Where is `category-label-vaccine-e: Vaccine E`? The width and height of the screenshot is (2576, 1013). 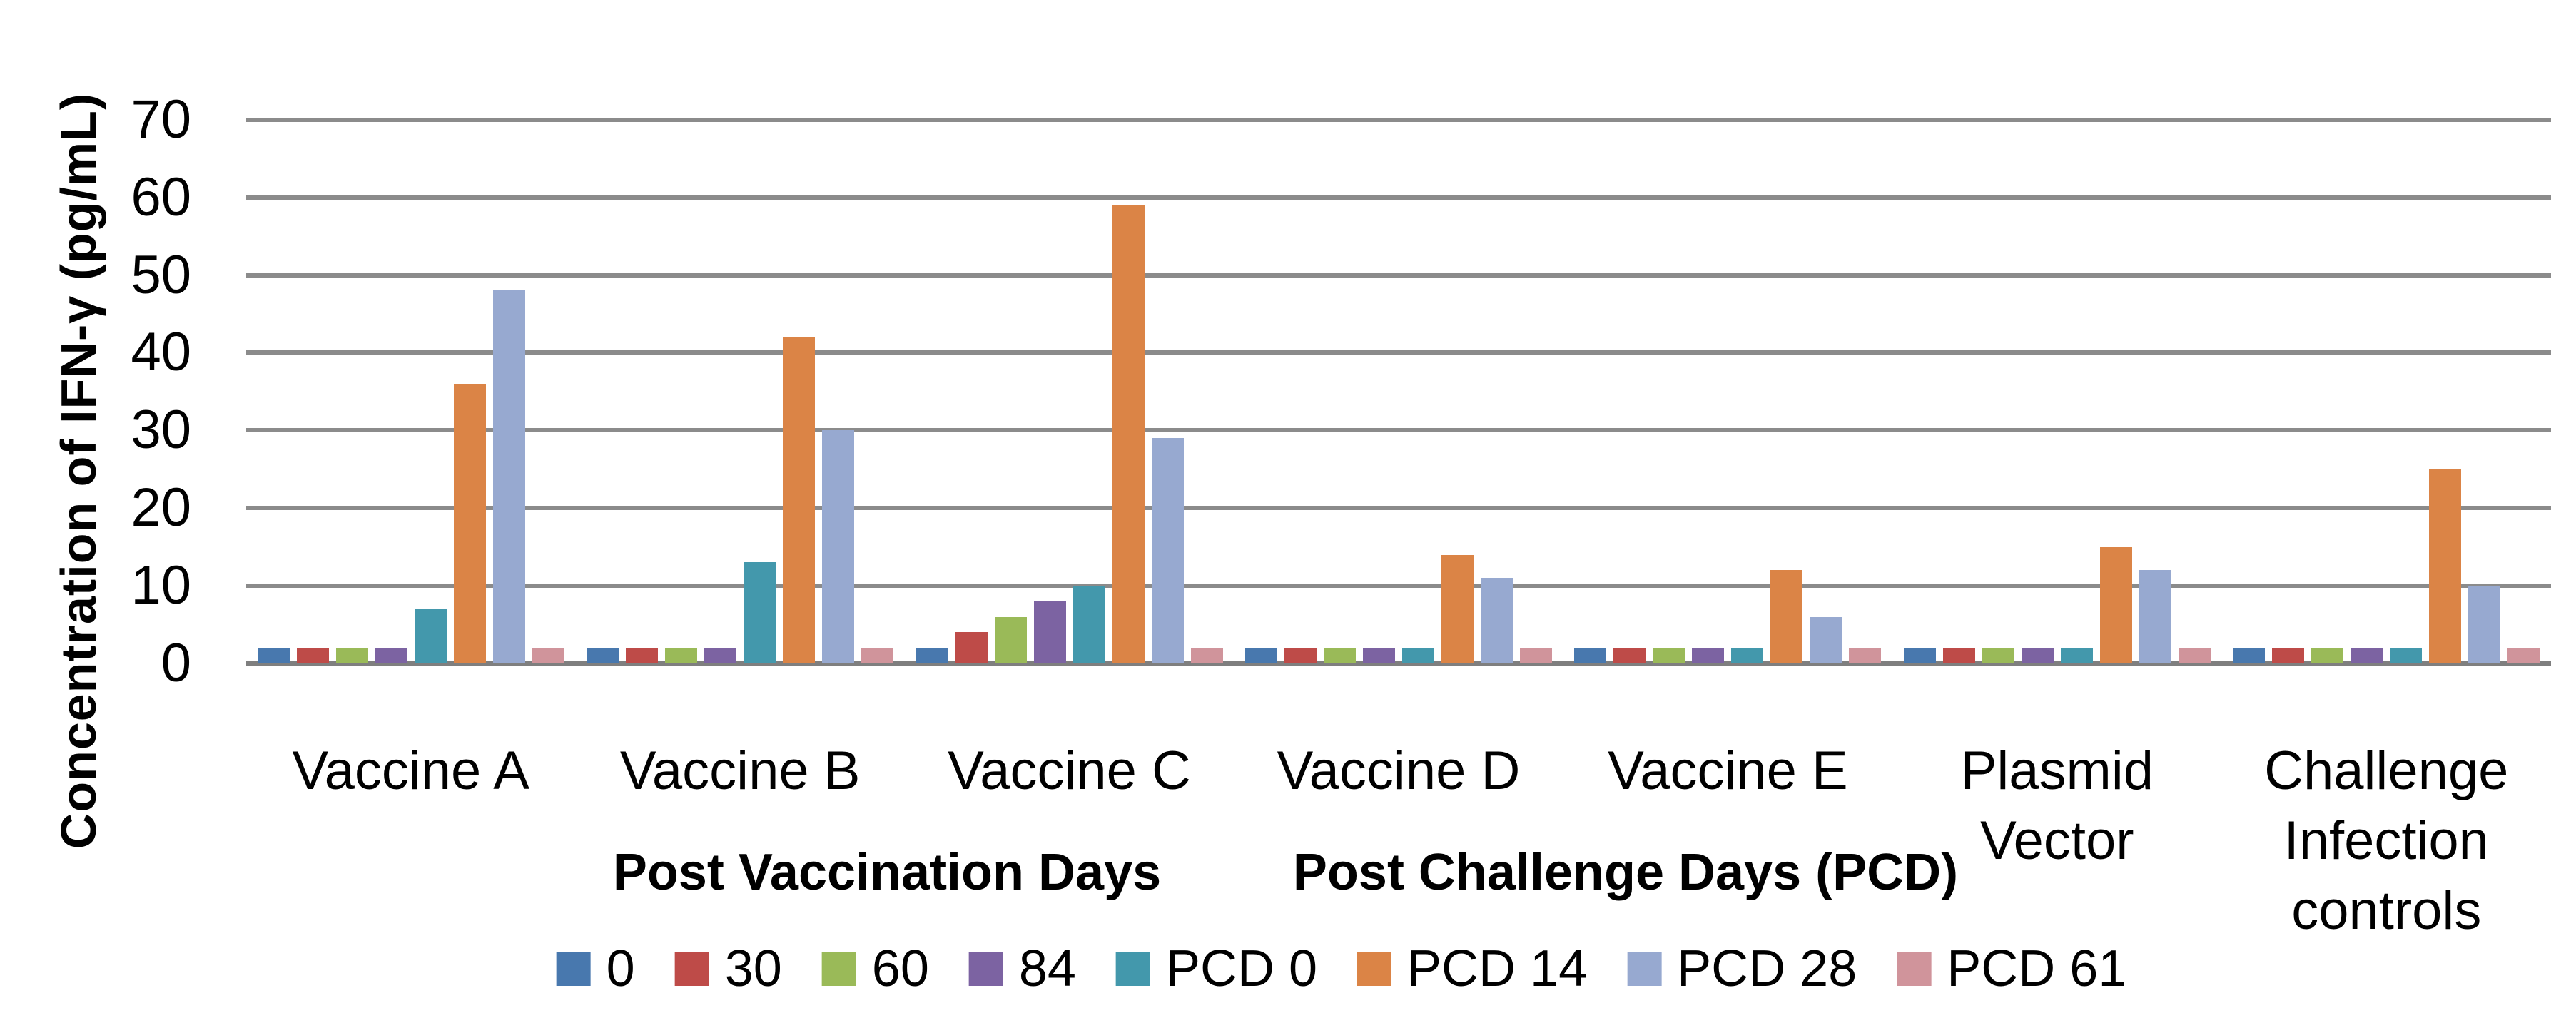 category-label-vaccine-e: Vaccine E is located at coordinates (1727, 771).